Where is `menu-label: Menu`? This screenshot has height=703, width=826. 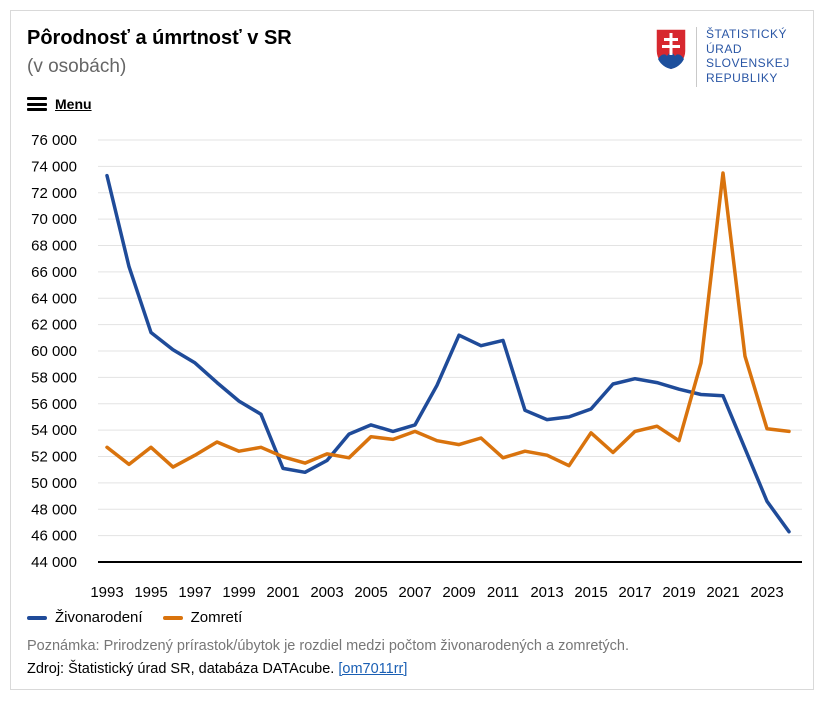 menu-label: Menu is located at coordinates (73, 104).